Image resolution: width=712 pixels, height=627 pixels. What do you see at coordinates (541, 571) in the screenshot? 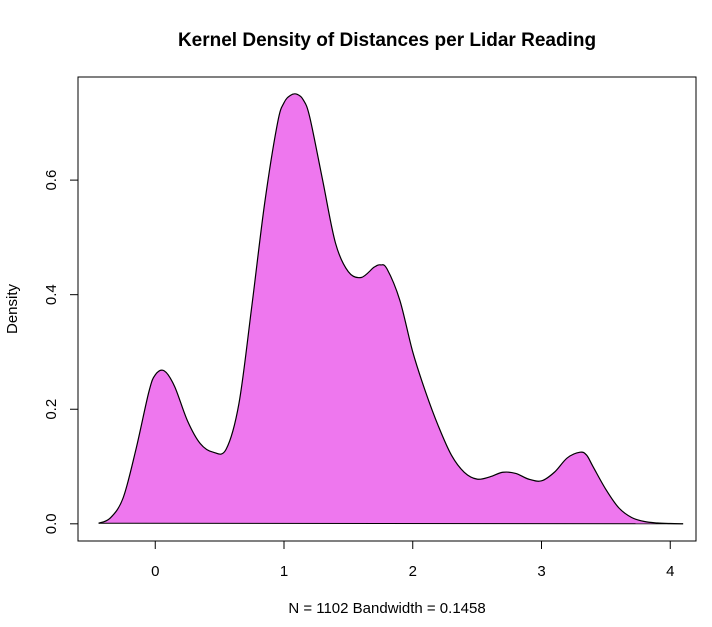
I see `x-tick-label: 3` at bounding box center [541, 571].